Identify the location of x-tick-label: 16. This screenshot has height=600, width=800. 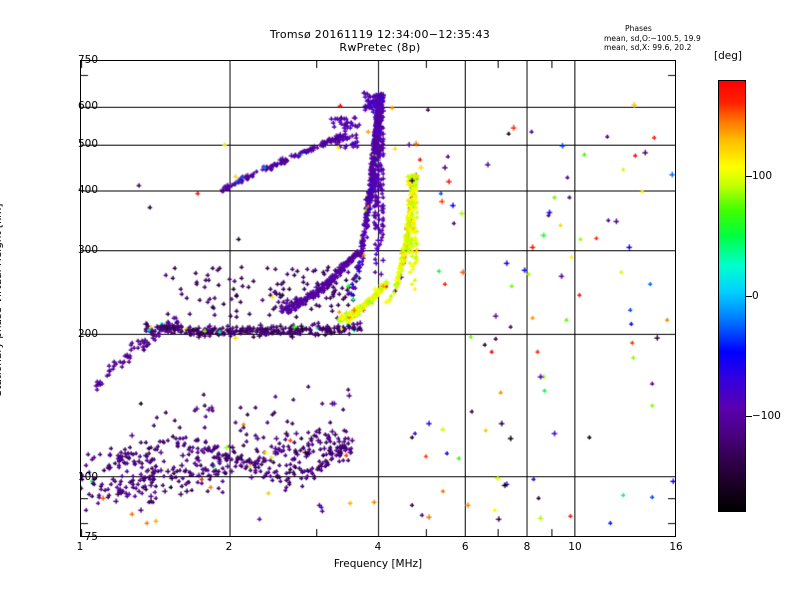
(676, 547).